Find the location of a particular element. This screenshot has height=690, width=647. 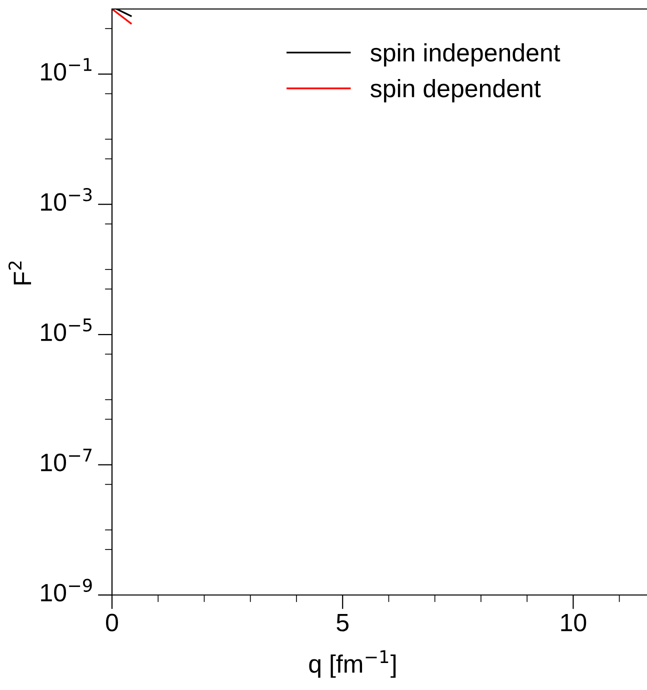

y-tick-label: 10$^{−5}$ is located at coordinates (66, 330).